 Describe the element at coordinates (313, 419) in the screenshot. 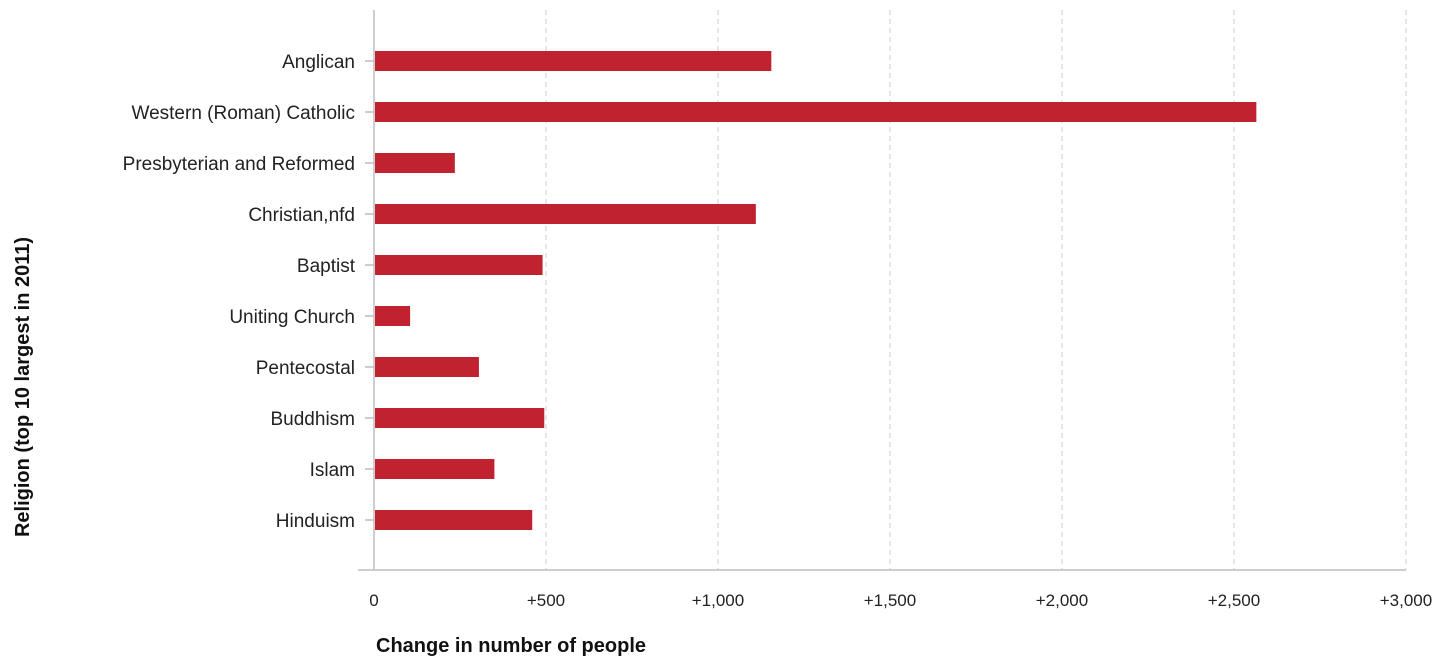

I see `category-label: Buddhism` at that location.